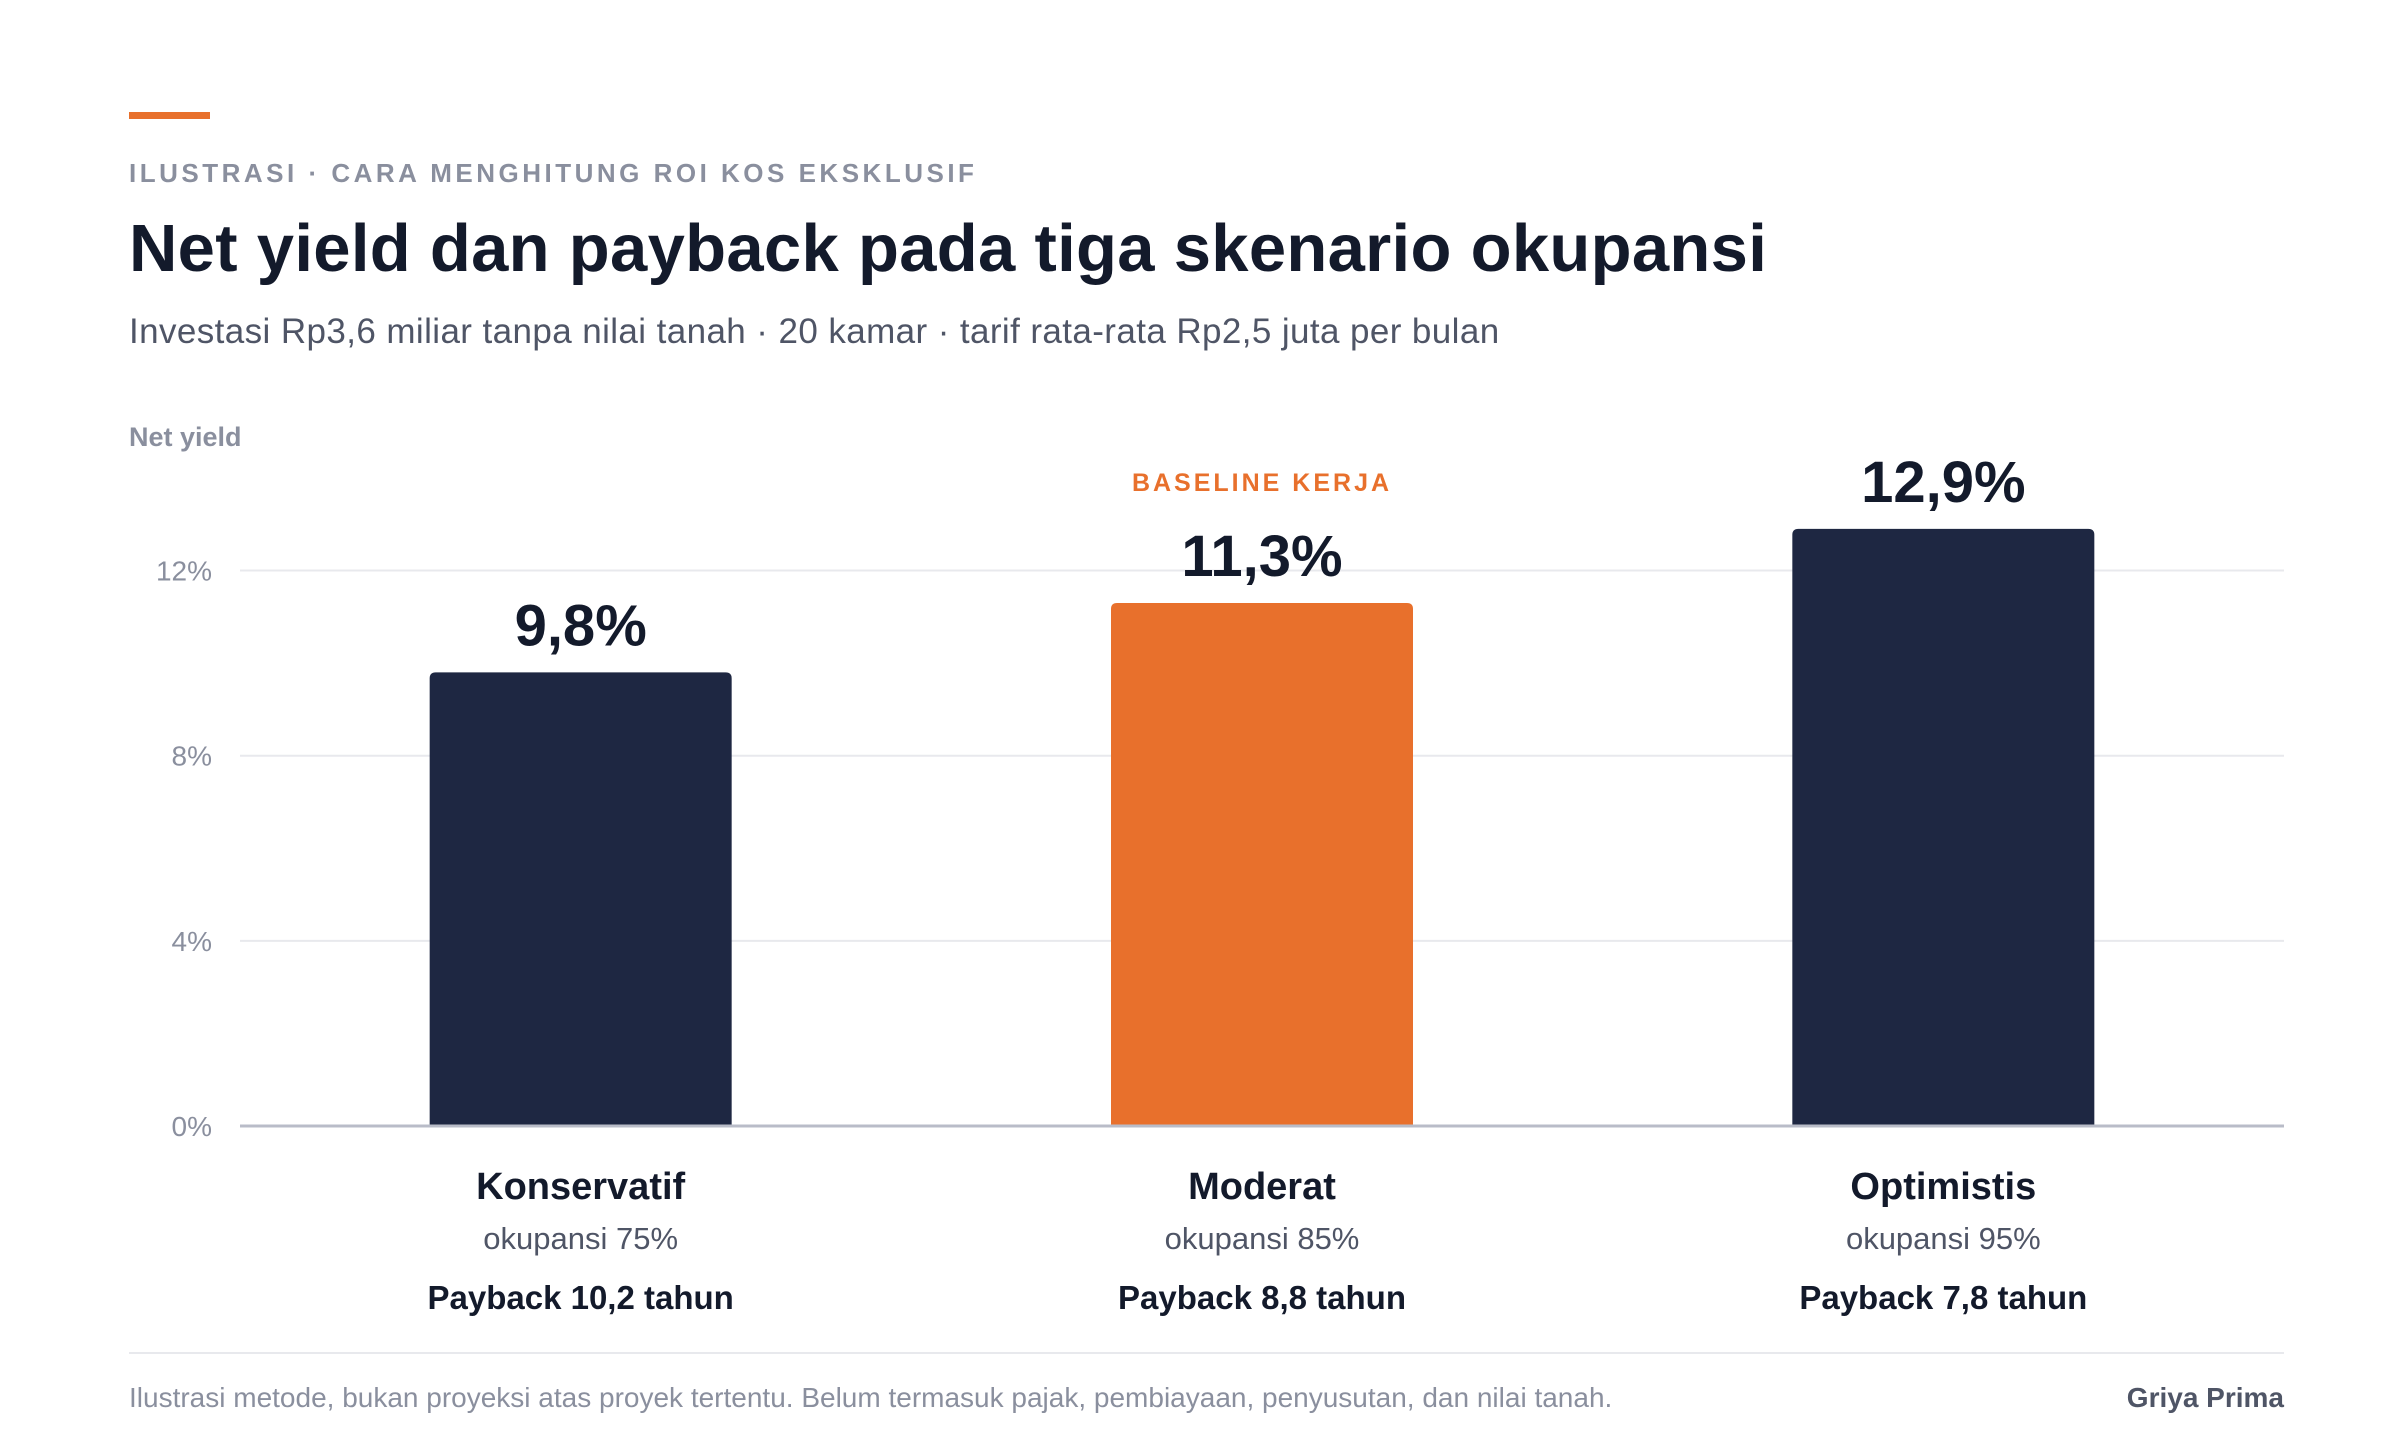  Describe the element at coordinates (1943, 482) in the screenshot. I see `bar-value-label: 12,9%` at that location.